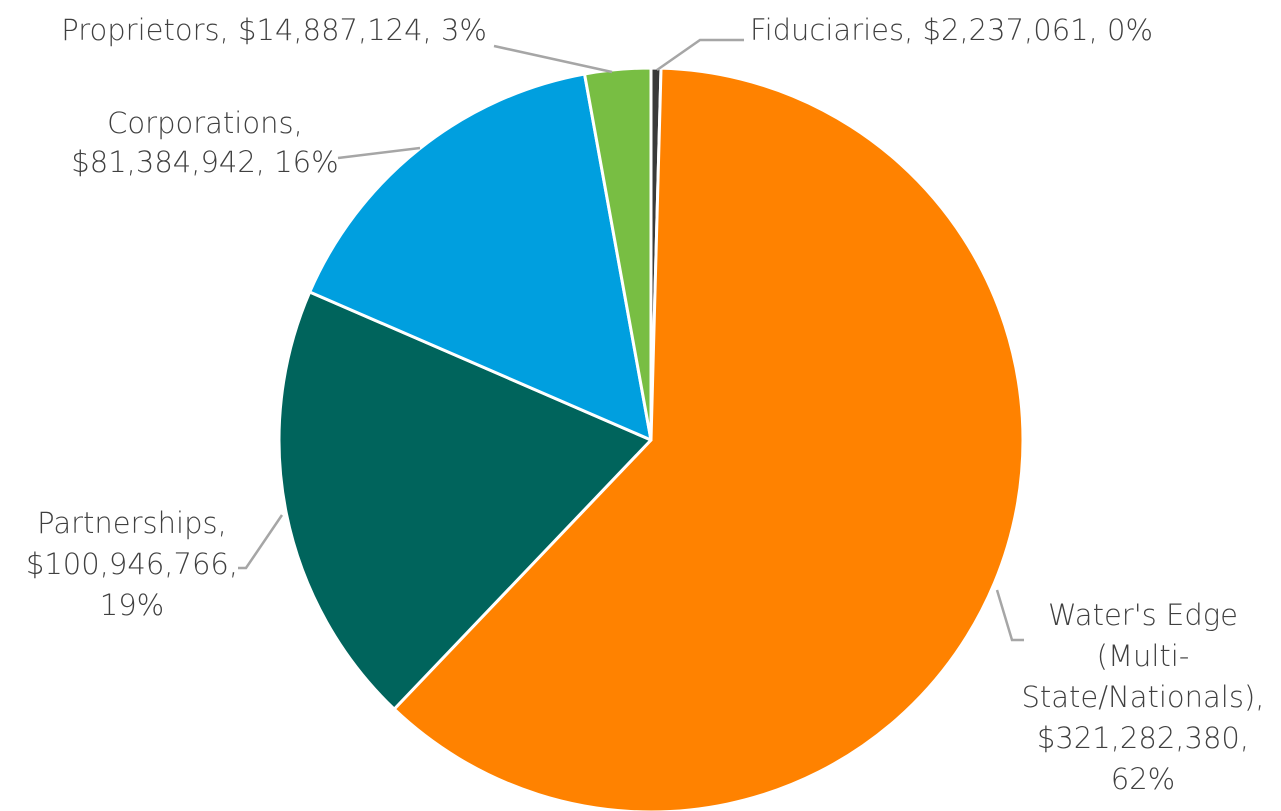 This screenshot has height=811, width=1281. I want to click on slice-label: State/Nationals),, so click(1142, 697).